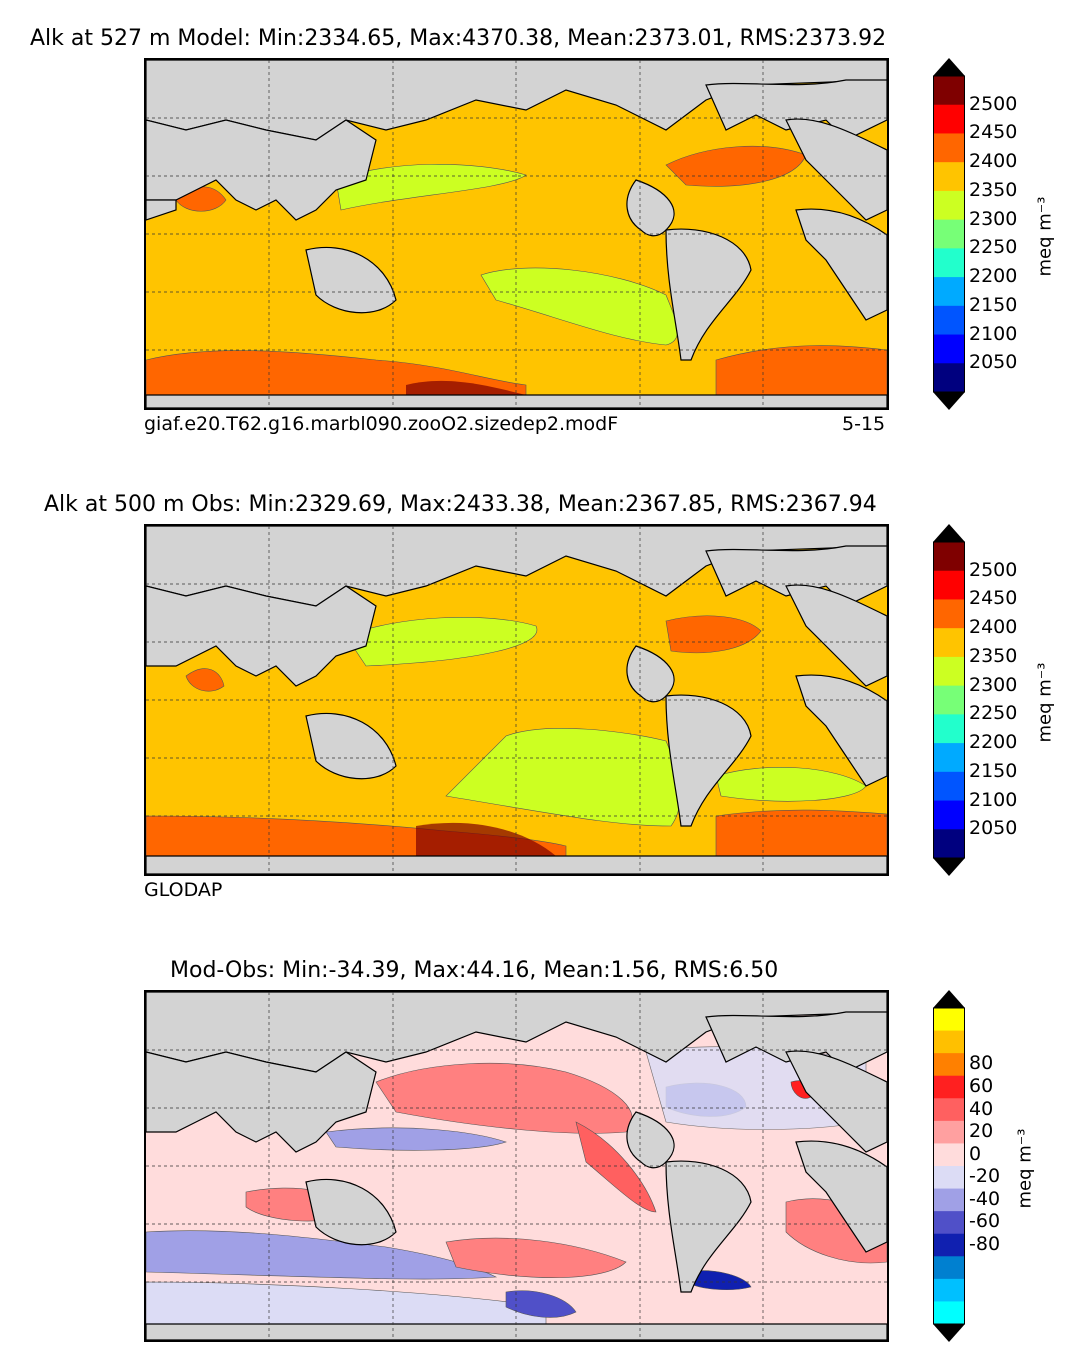  Describe the element at coordinates (864, 424) in the screenshot. I see `panel-1-caption-right: 5-15` at that location.